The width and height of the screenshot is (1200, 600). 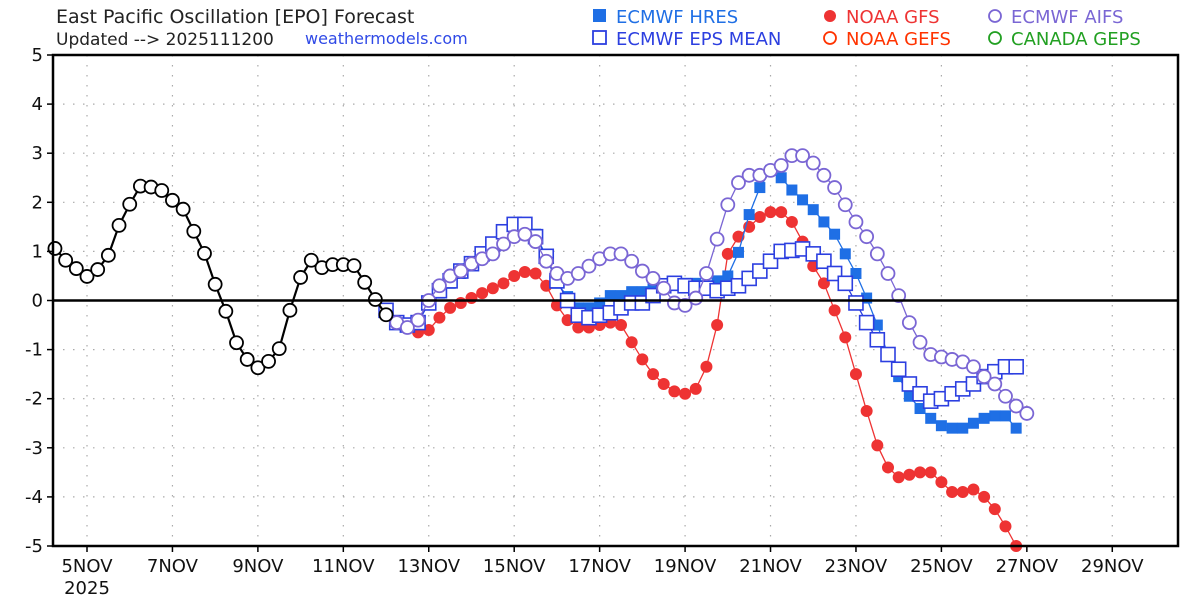 What do you see at coordinates (770, 566) in the screenshot?
I see `x-tick-label: 21NOV` at bounding box center [770, 566].